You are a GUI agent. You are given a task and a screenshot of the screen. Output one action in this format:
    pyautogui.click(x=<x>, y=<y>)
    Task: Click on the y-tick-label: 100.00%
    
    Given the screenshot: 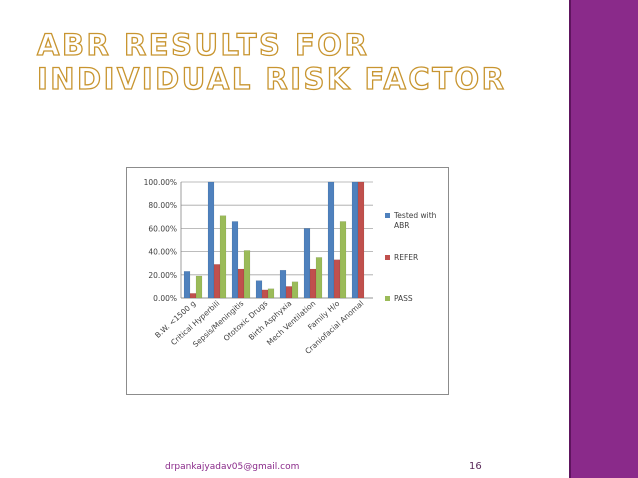 What is the action you would take?
    pyautogui.click(x=160, y=182)
    